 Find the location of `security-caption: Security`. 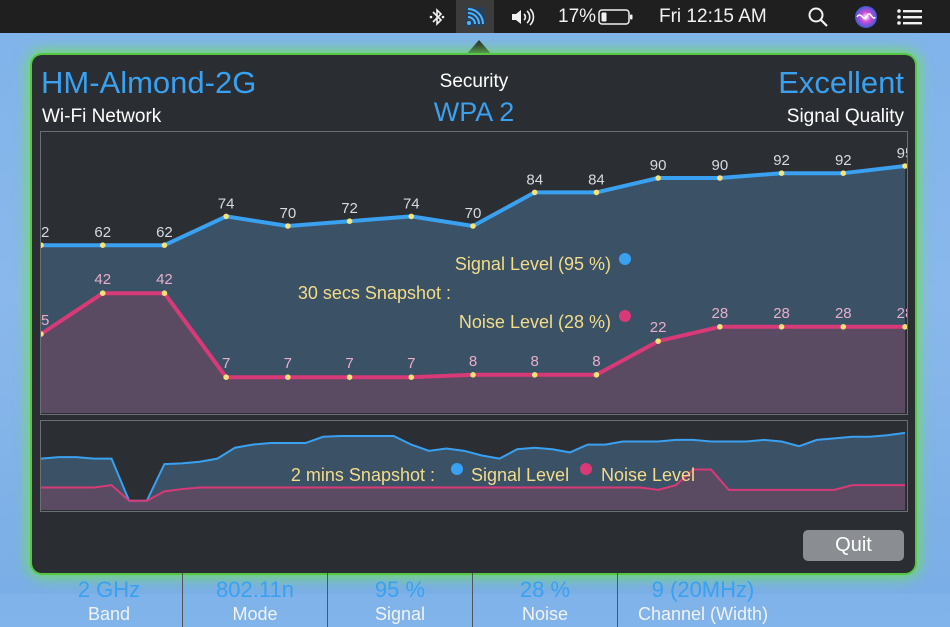

security-caption: Security is located at coordinates (474, 81).